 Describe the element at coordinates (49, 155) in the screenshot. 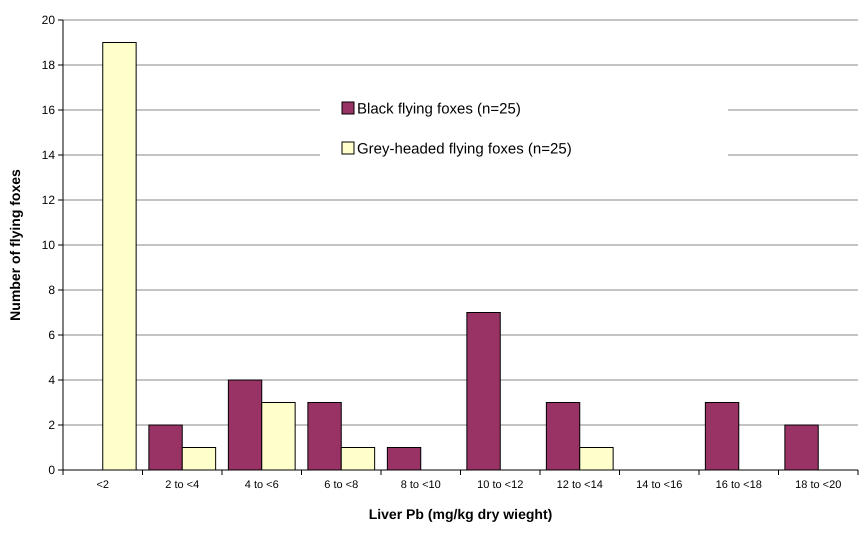

I see `y-tick-label: 14` at that location.